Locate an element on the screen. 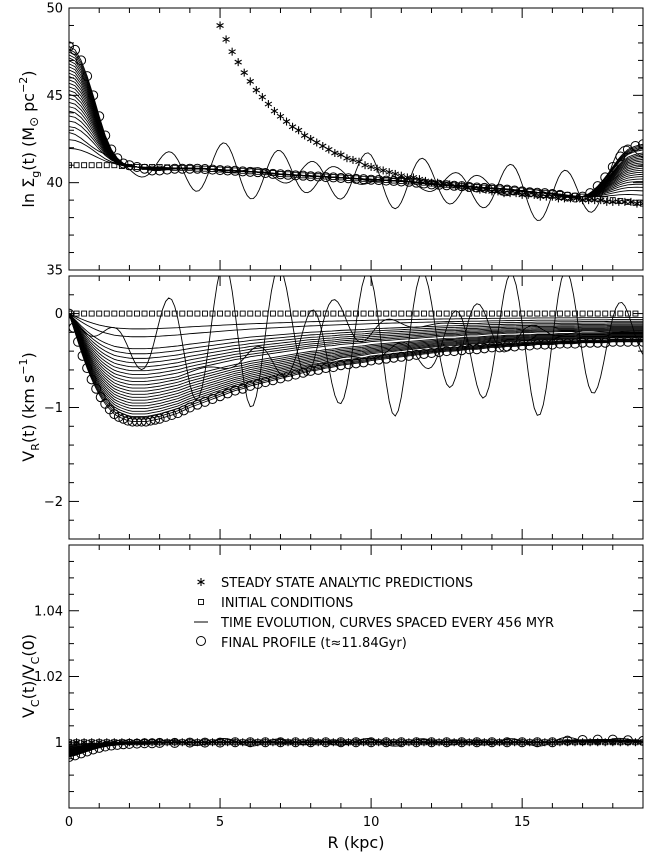  ytick-label: 1.02 is located at coordinates (48, 677).